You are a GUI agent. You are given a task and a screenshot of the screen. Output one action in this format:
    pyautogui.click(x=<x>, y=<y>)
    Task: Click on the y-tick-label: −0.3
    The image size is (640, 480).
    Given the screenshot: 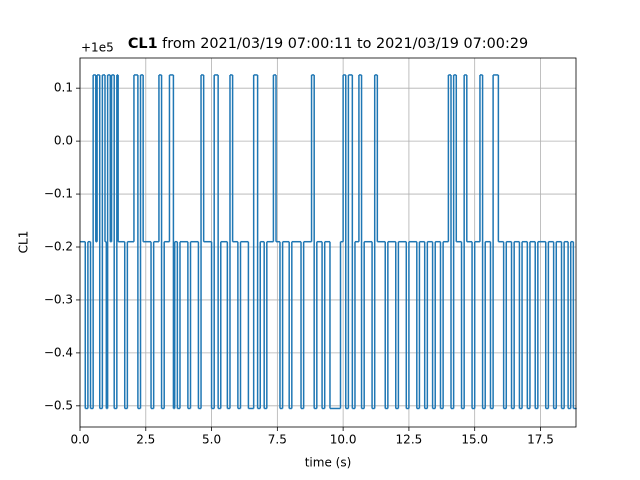 What is the action you would take?
    pyautogui.click(x=58, y=299)
    